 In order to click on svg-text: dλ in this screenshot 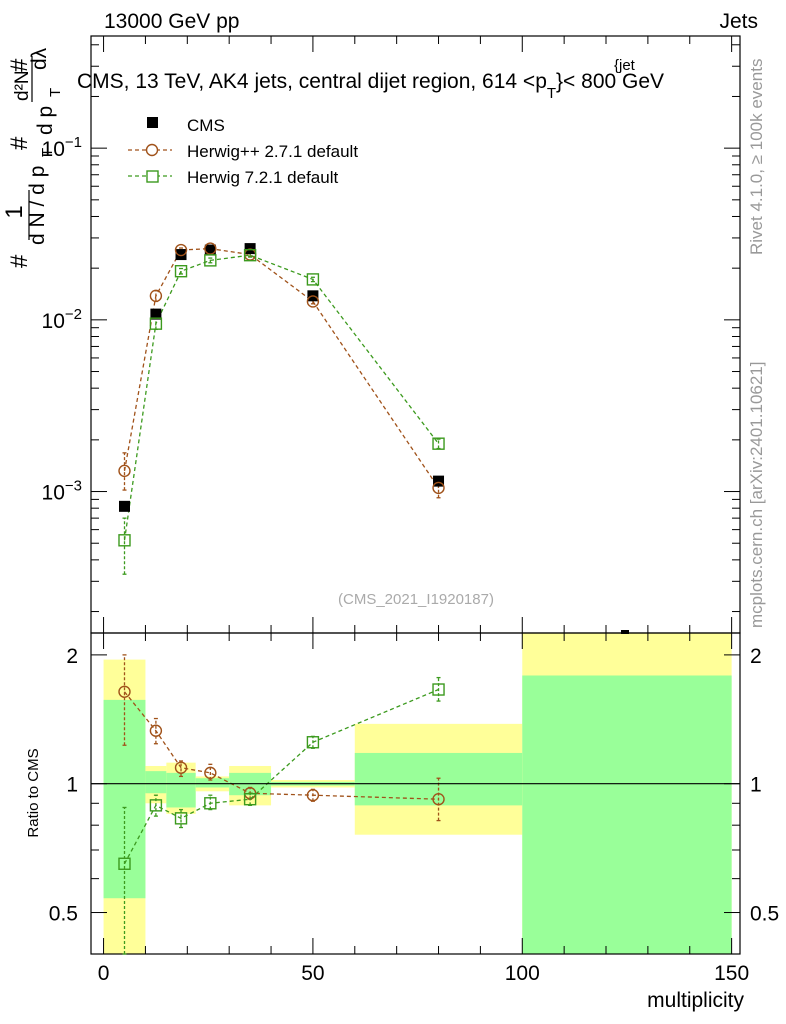, I will do `click(39, 58)`.